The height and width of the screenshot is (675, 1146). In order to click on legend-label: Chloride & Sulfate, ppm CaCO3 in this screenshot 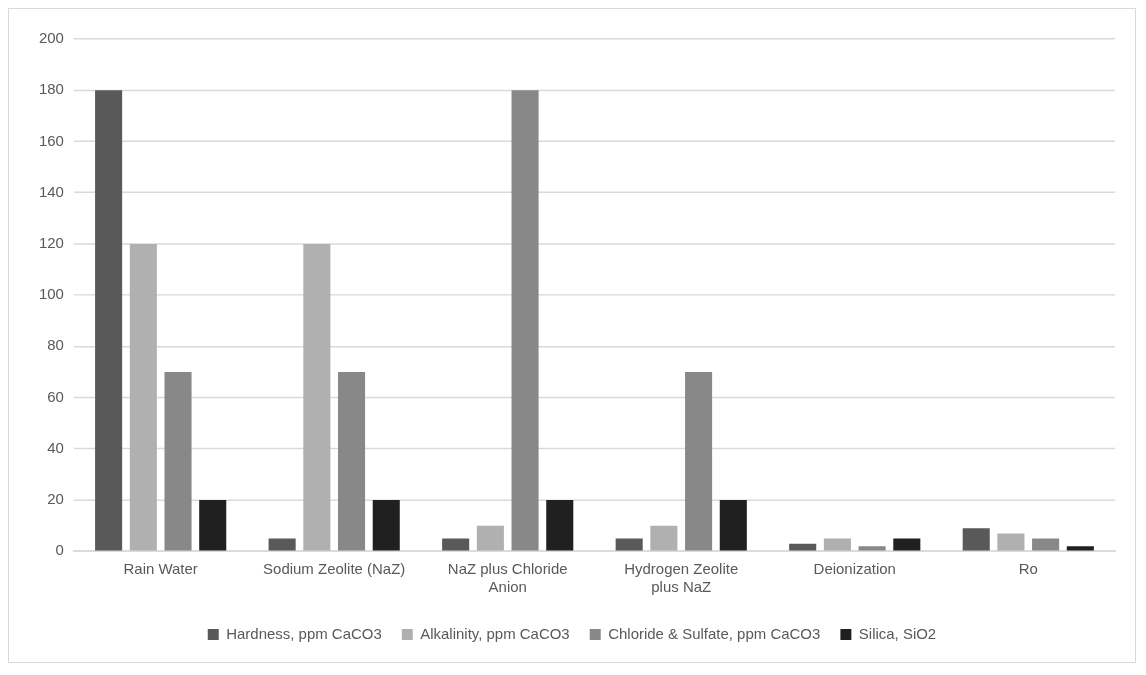, I will do `click(714, 633)`.